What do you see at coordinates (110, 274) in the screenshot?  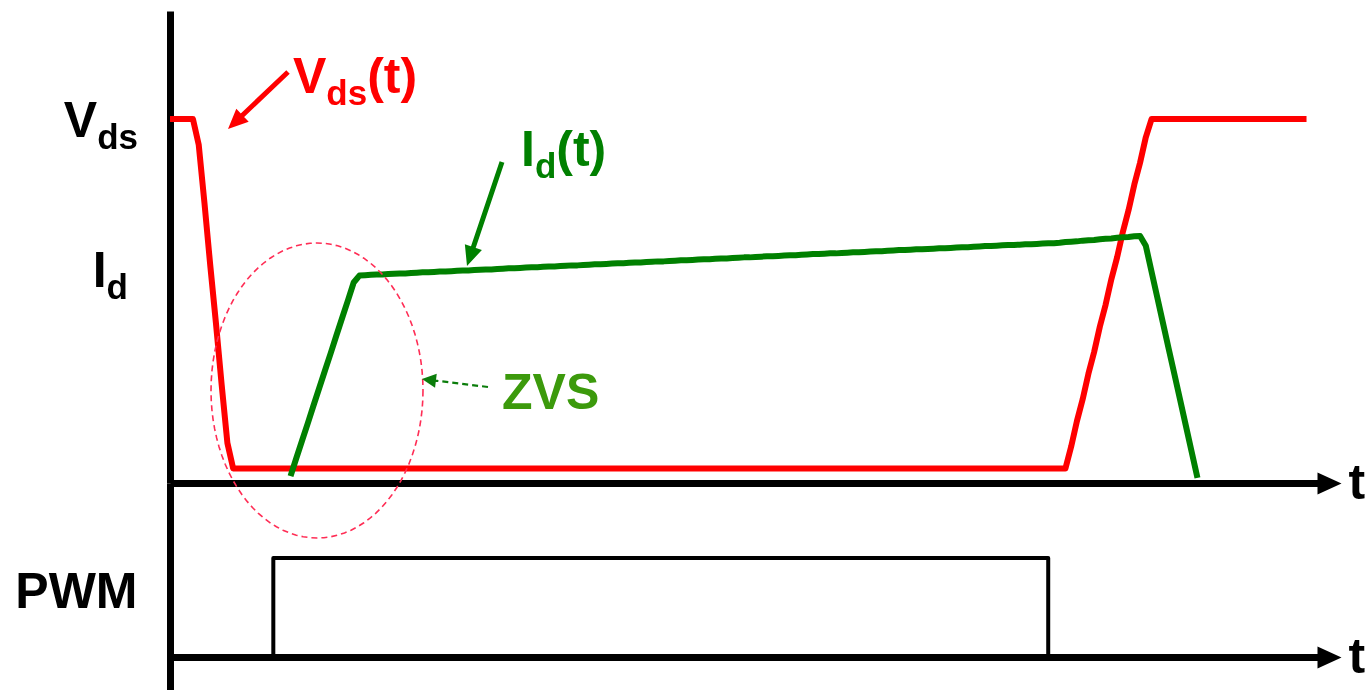 I see `text: I$_{d}$` at bounding box center [110, 274].